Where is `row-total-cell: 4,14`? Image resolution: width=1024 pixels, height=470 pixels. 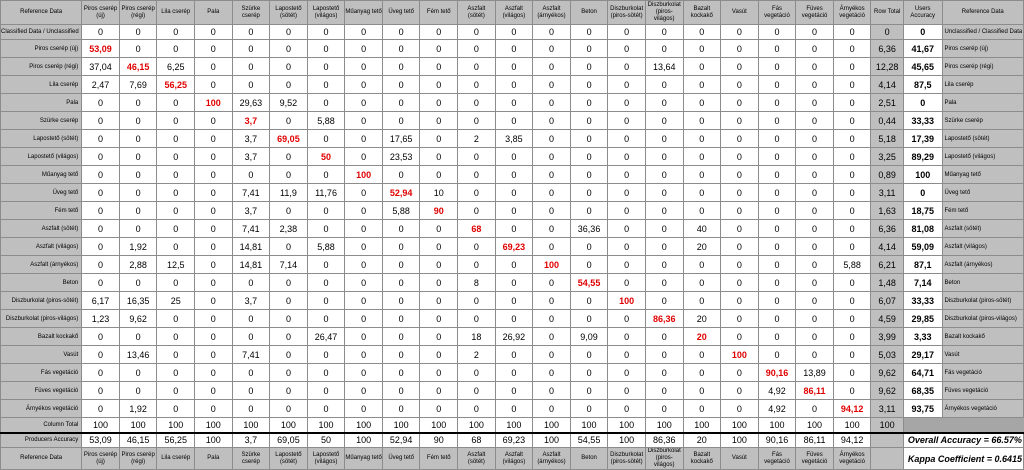
row-total-cell: 4,14 is located at coordinates (887, 84).